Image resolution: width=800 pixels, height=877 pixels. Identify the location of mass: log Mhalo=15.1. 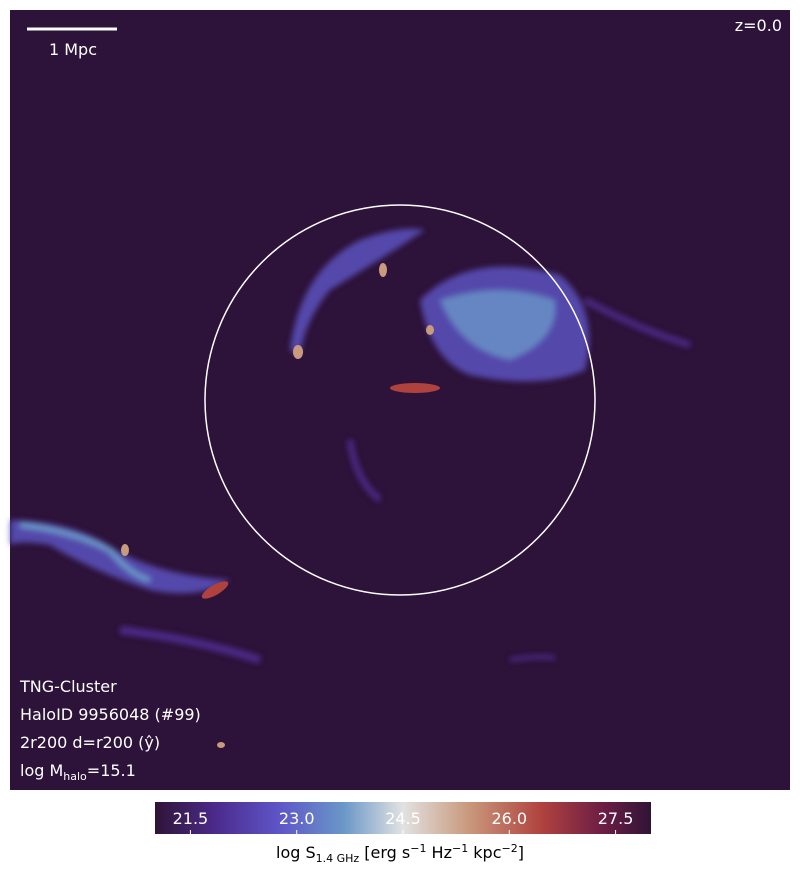
(78, 772).